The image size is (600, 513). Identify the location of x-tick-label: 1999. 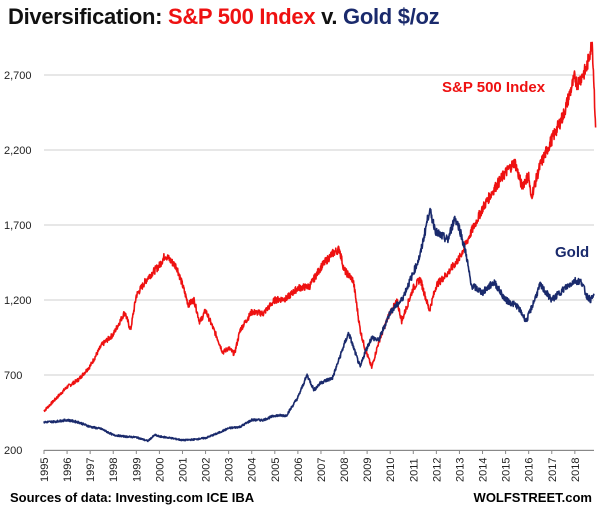
(137, 470).